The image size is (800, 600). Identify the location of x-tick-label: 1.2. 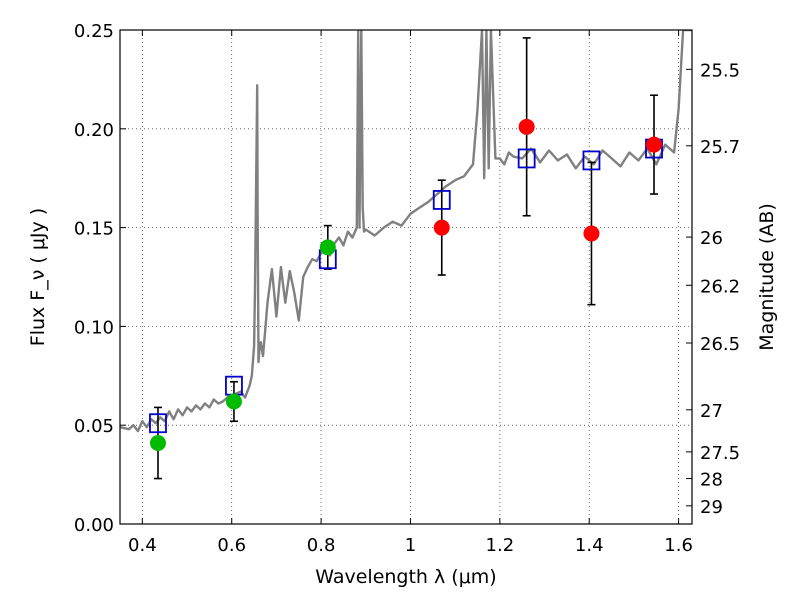
(500, 545).